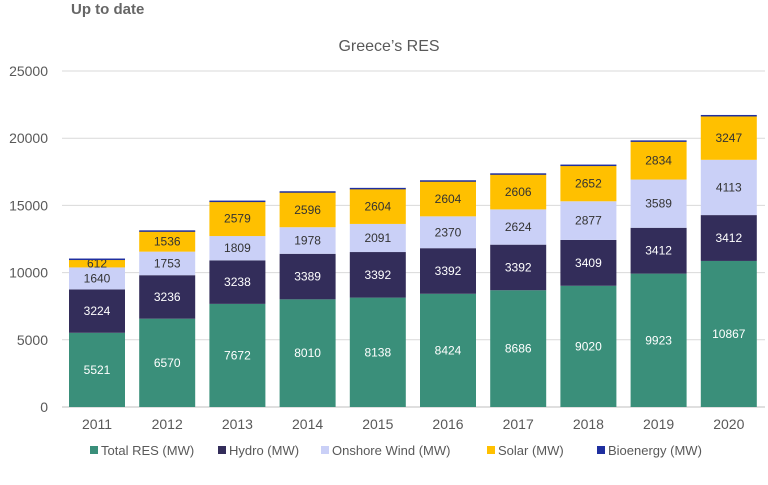 This screenshot has height=485, width=768. Describe the element at coordinates (28, 273) in the screenshot. I see `y-tick-label: 10000` at that location.